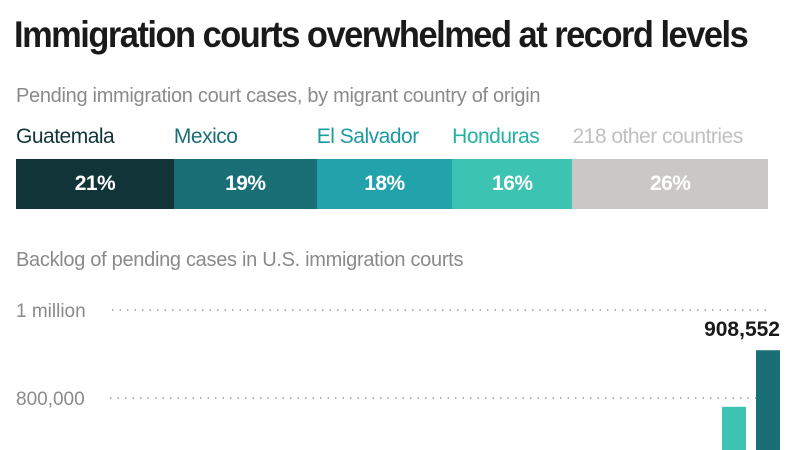 The width and height of the screenshot is (800, 450). I want to click on share-category-label: Mexico, so click(205, 136).